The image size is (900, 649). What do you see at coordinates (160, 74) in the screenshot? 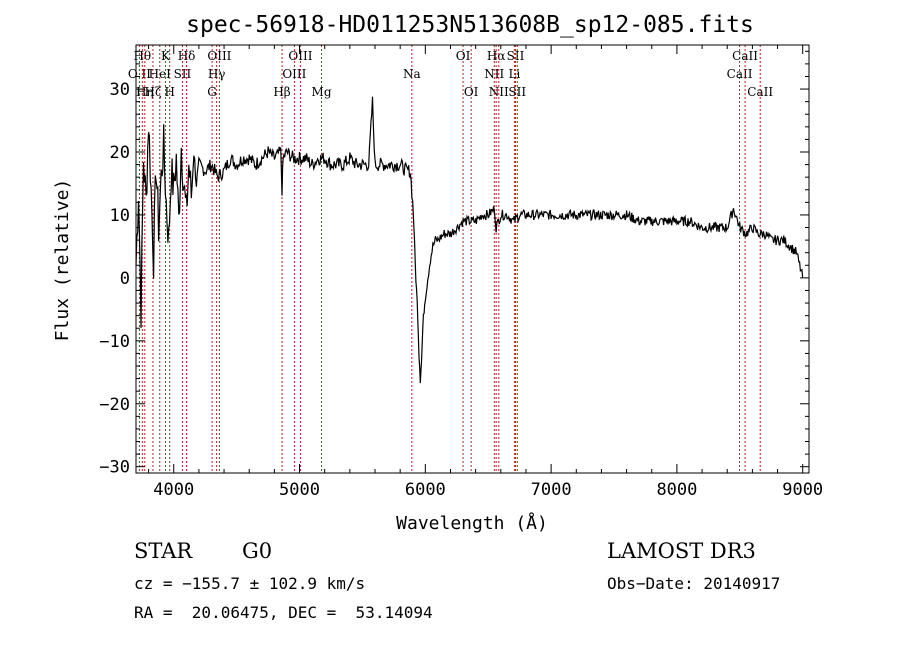
I see `spectral-line-label: HeI` at bounding box center [160, 74].